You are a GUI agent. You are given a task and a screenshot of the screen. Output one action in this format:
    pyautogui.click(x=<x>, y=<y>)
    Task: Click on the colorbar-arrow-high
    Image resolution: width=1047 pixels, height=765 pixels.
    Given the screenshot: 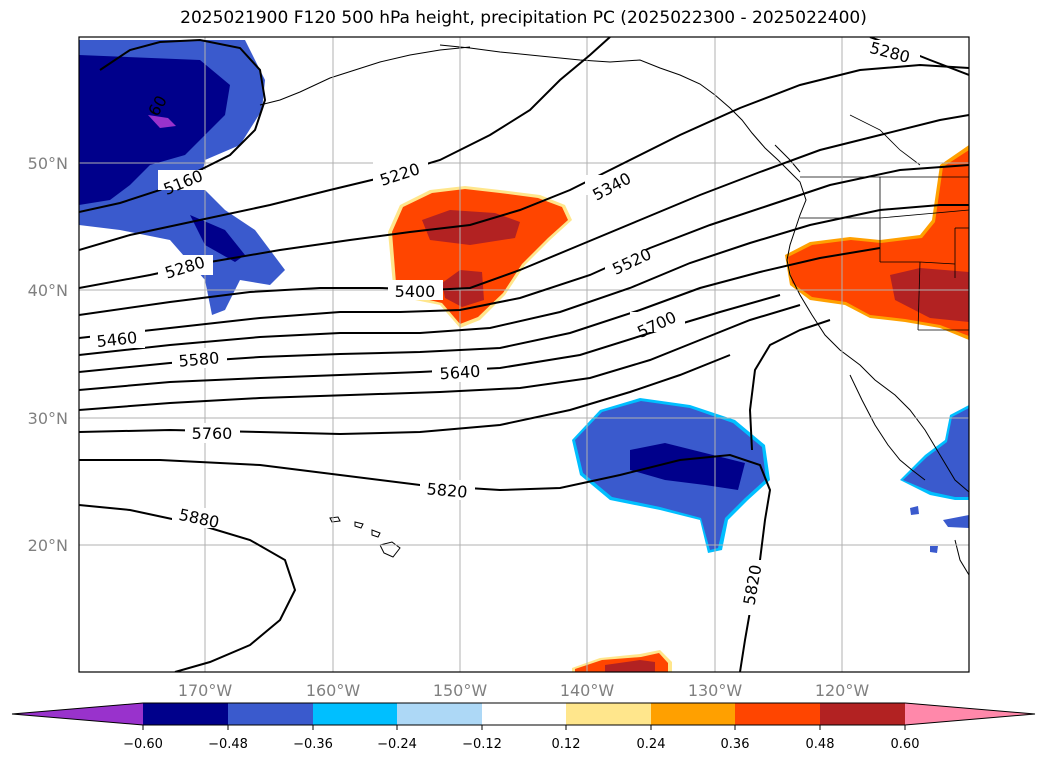 What is the action you would take?
    pyautogui.click(x=970, y=714)
    